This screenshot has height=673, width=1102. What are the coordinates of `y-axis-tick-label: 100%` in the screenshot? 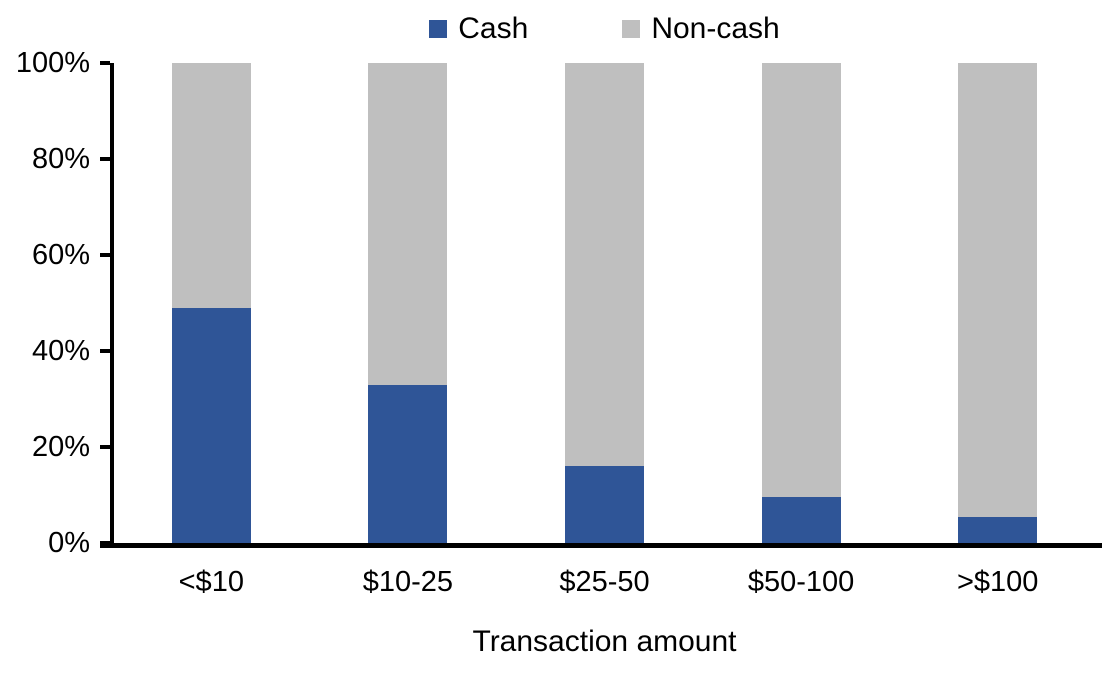 It's located at (52, 63).